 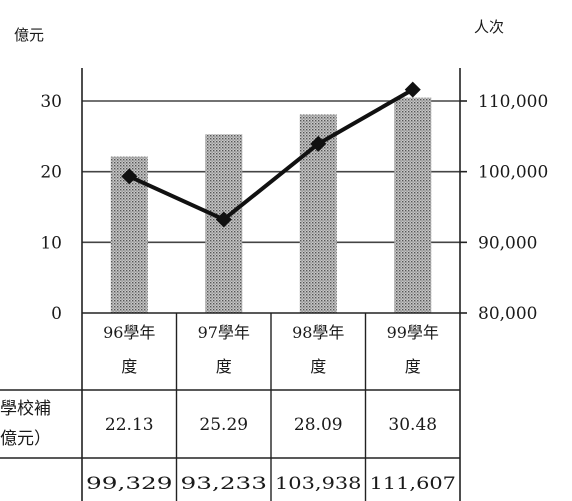 What do you see at coordinates (51, 173) in the screenshot?
I see `left-tick-label: 20` at bounding box center [51, 173].